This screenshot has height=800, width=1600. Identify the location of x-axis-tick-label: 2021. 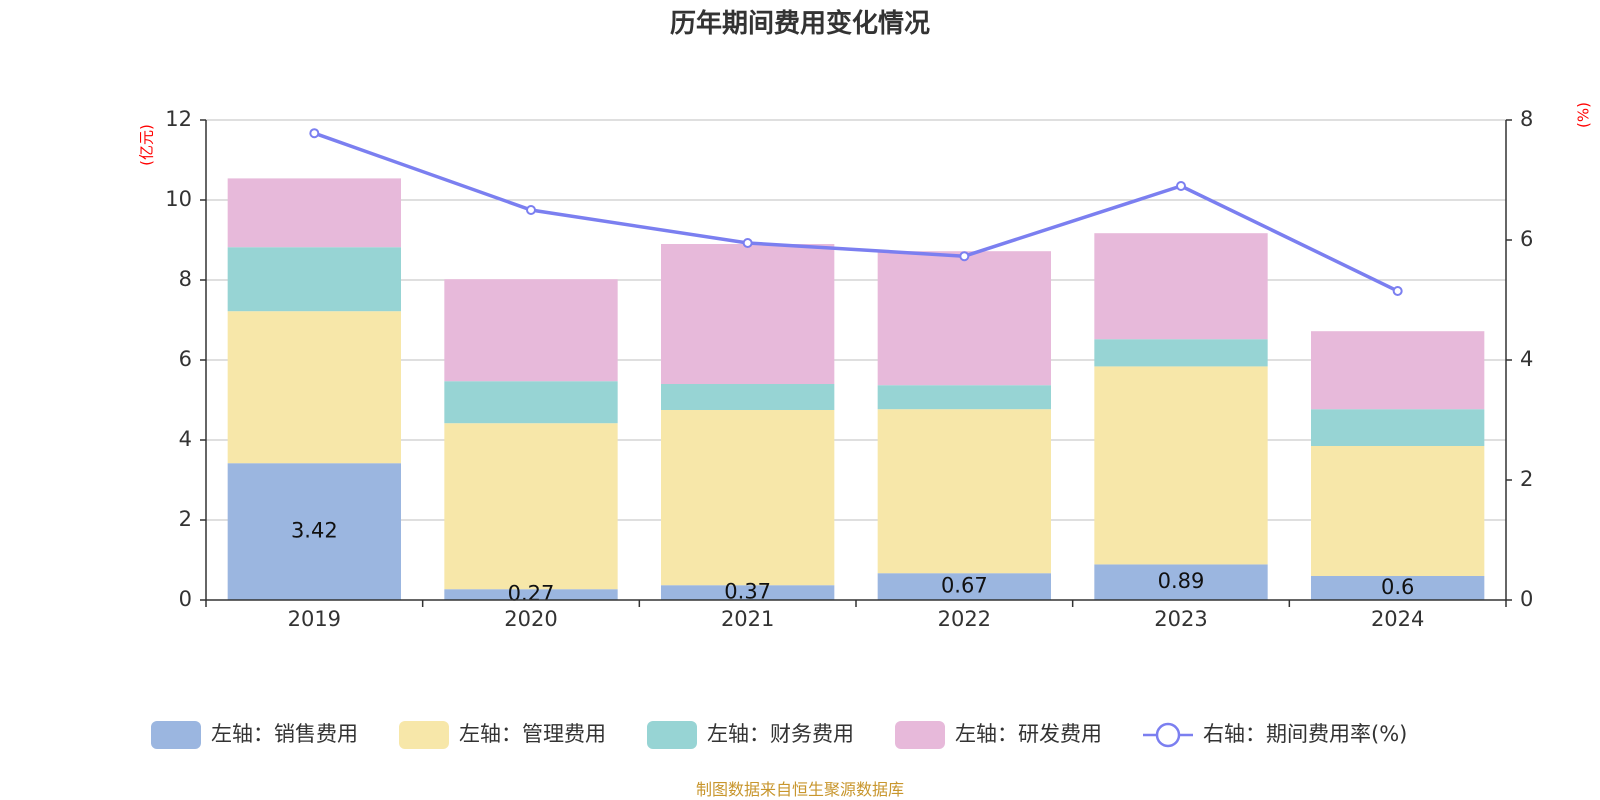
(747, 619).